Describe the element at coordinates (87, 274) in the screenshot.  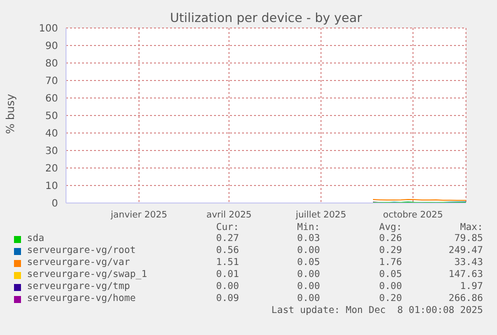
I see `legend-label: serveurgare-vg/swap_1` at that location.